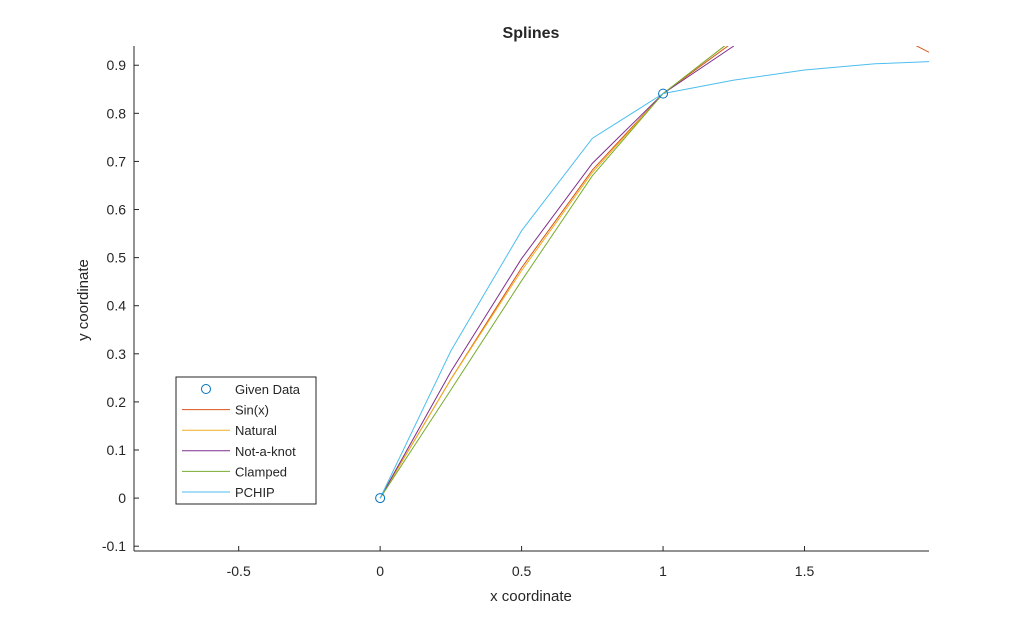 The height and width of the screenshot is (626, 1026). What do you see at coordinates (663, 571) in the screenshot?
I see `x-tick-label: 1` at bounding box center [663, 571].